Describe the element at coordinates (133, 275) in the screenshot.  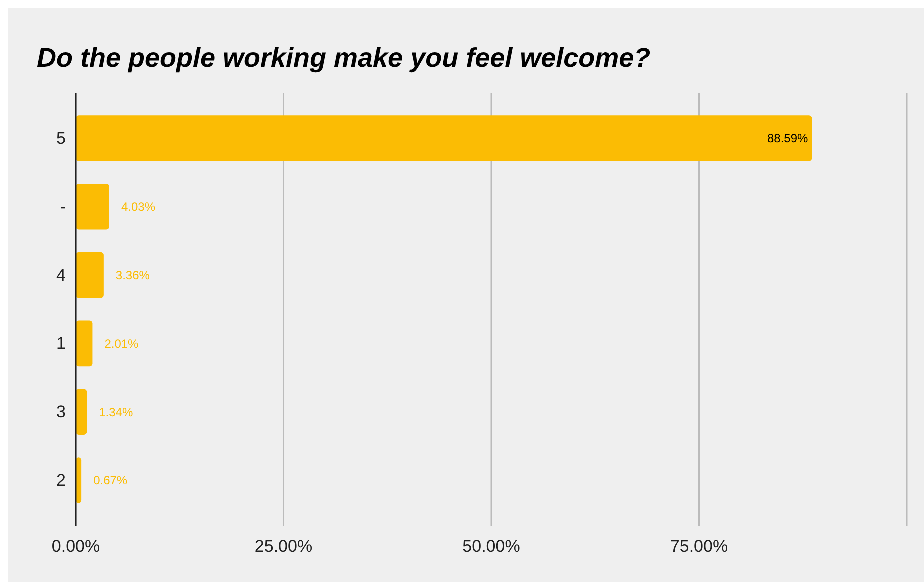
I see `data-label: 3.36%` at that location.